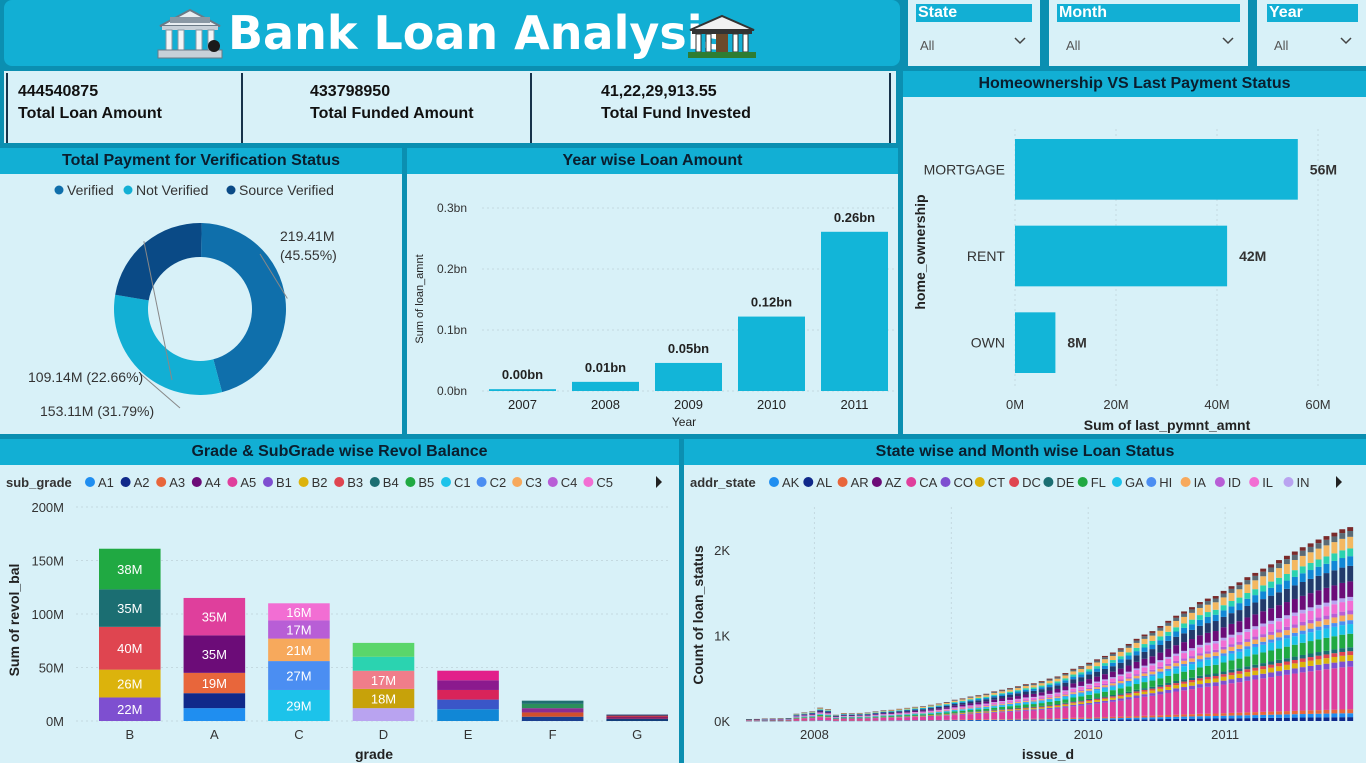  Describe the element at coordinates (468, 734) in the screenshot. I see `x-tick-label: E` at that location.